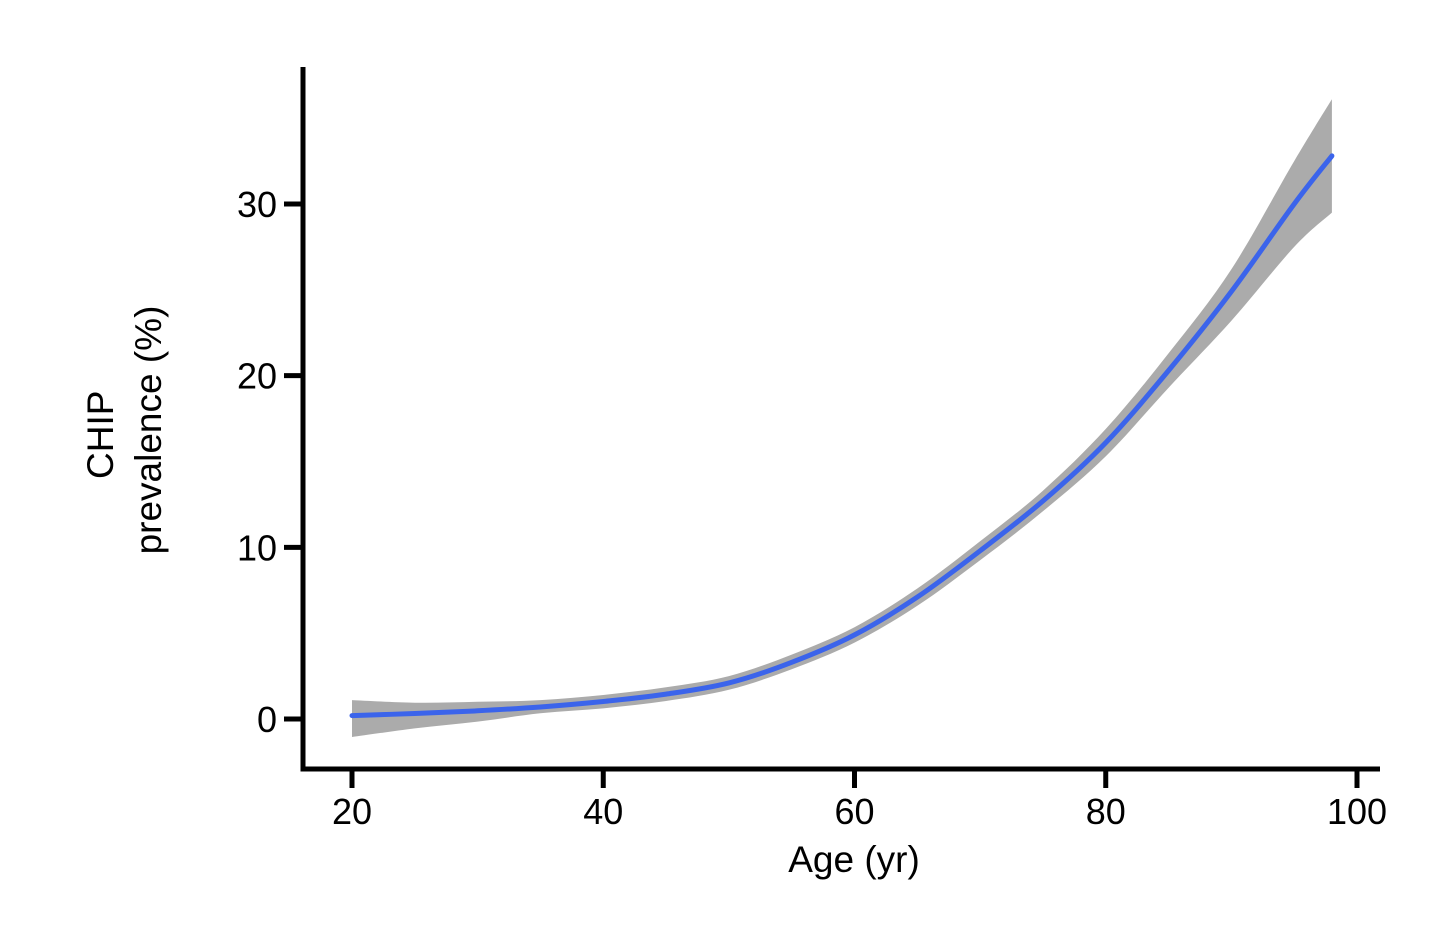  Describe the element at coordinates (352, 811) in the screenshot. I see `x-tick-label: 20` at that location.